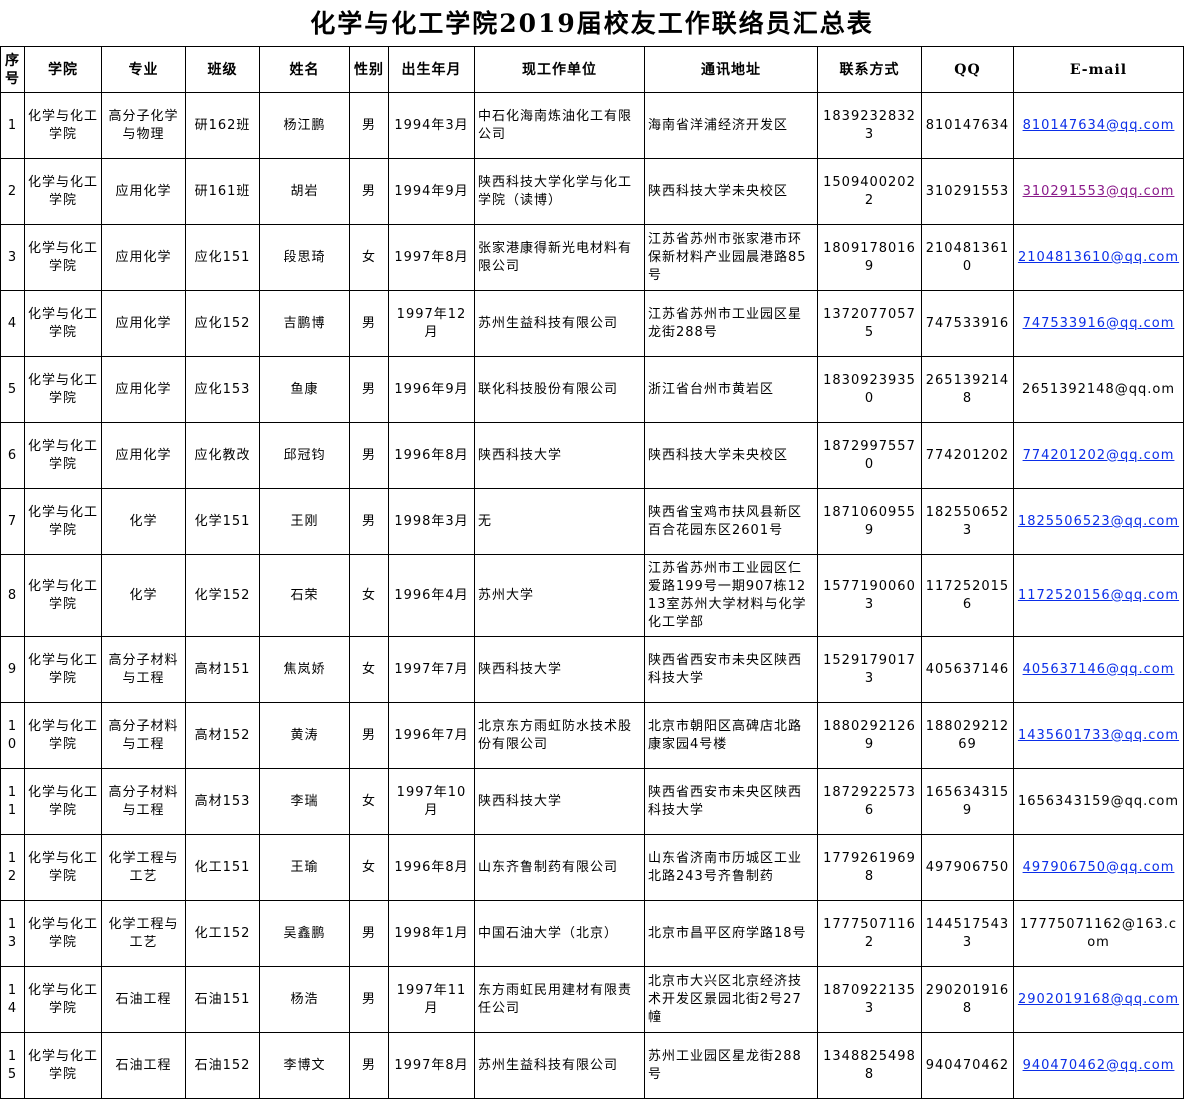 The image size is (1184, 1099). I want to click on cell: 北京市大兴区北京经济技术开发区景园北街2号27幢, so click(731, 999).